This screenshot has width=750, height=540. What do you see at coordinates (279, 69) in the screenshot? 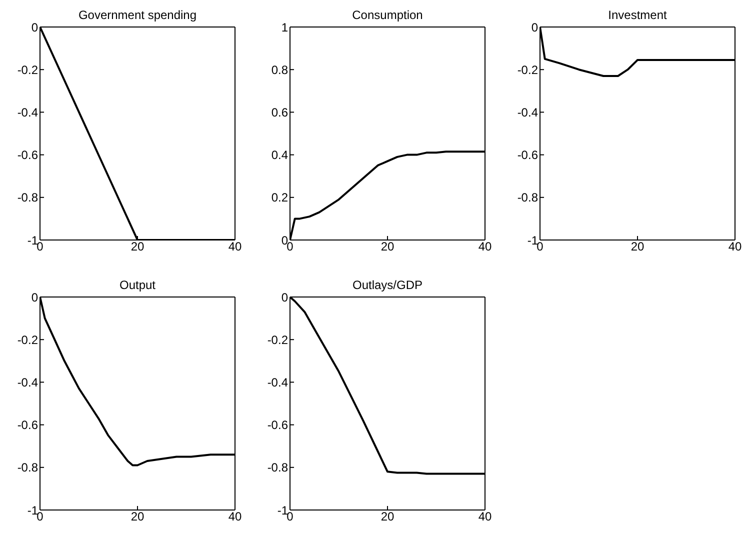
I see `y-tick-label: 0.8` at bounding box center [279, 69].